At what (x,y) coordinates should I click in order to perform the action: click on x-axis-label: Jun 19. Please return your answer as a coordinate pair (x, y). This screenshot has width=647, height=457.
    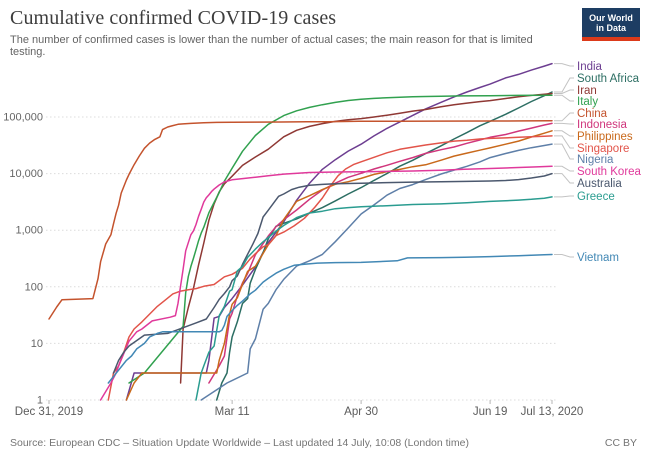
    Looking at the image, I should click on (490, 412).